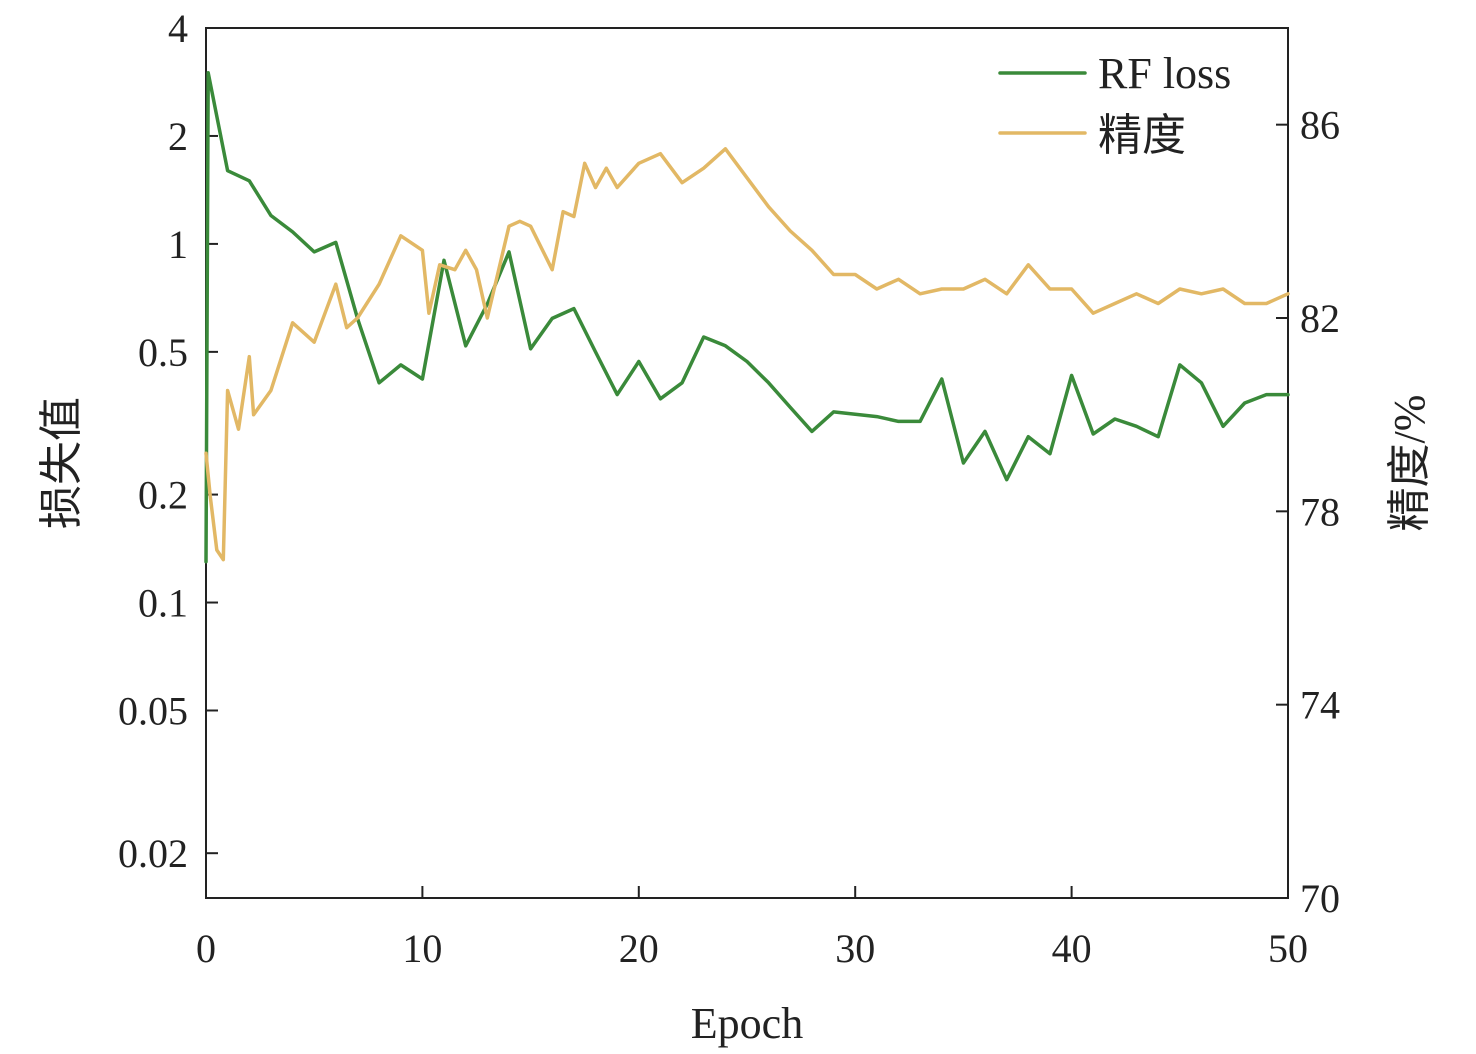 This screenshot has height=1054, width=1476. I want to click on x-tick-label: 50, so click(1288, 948).